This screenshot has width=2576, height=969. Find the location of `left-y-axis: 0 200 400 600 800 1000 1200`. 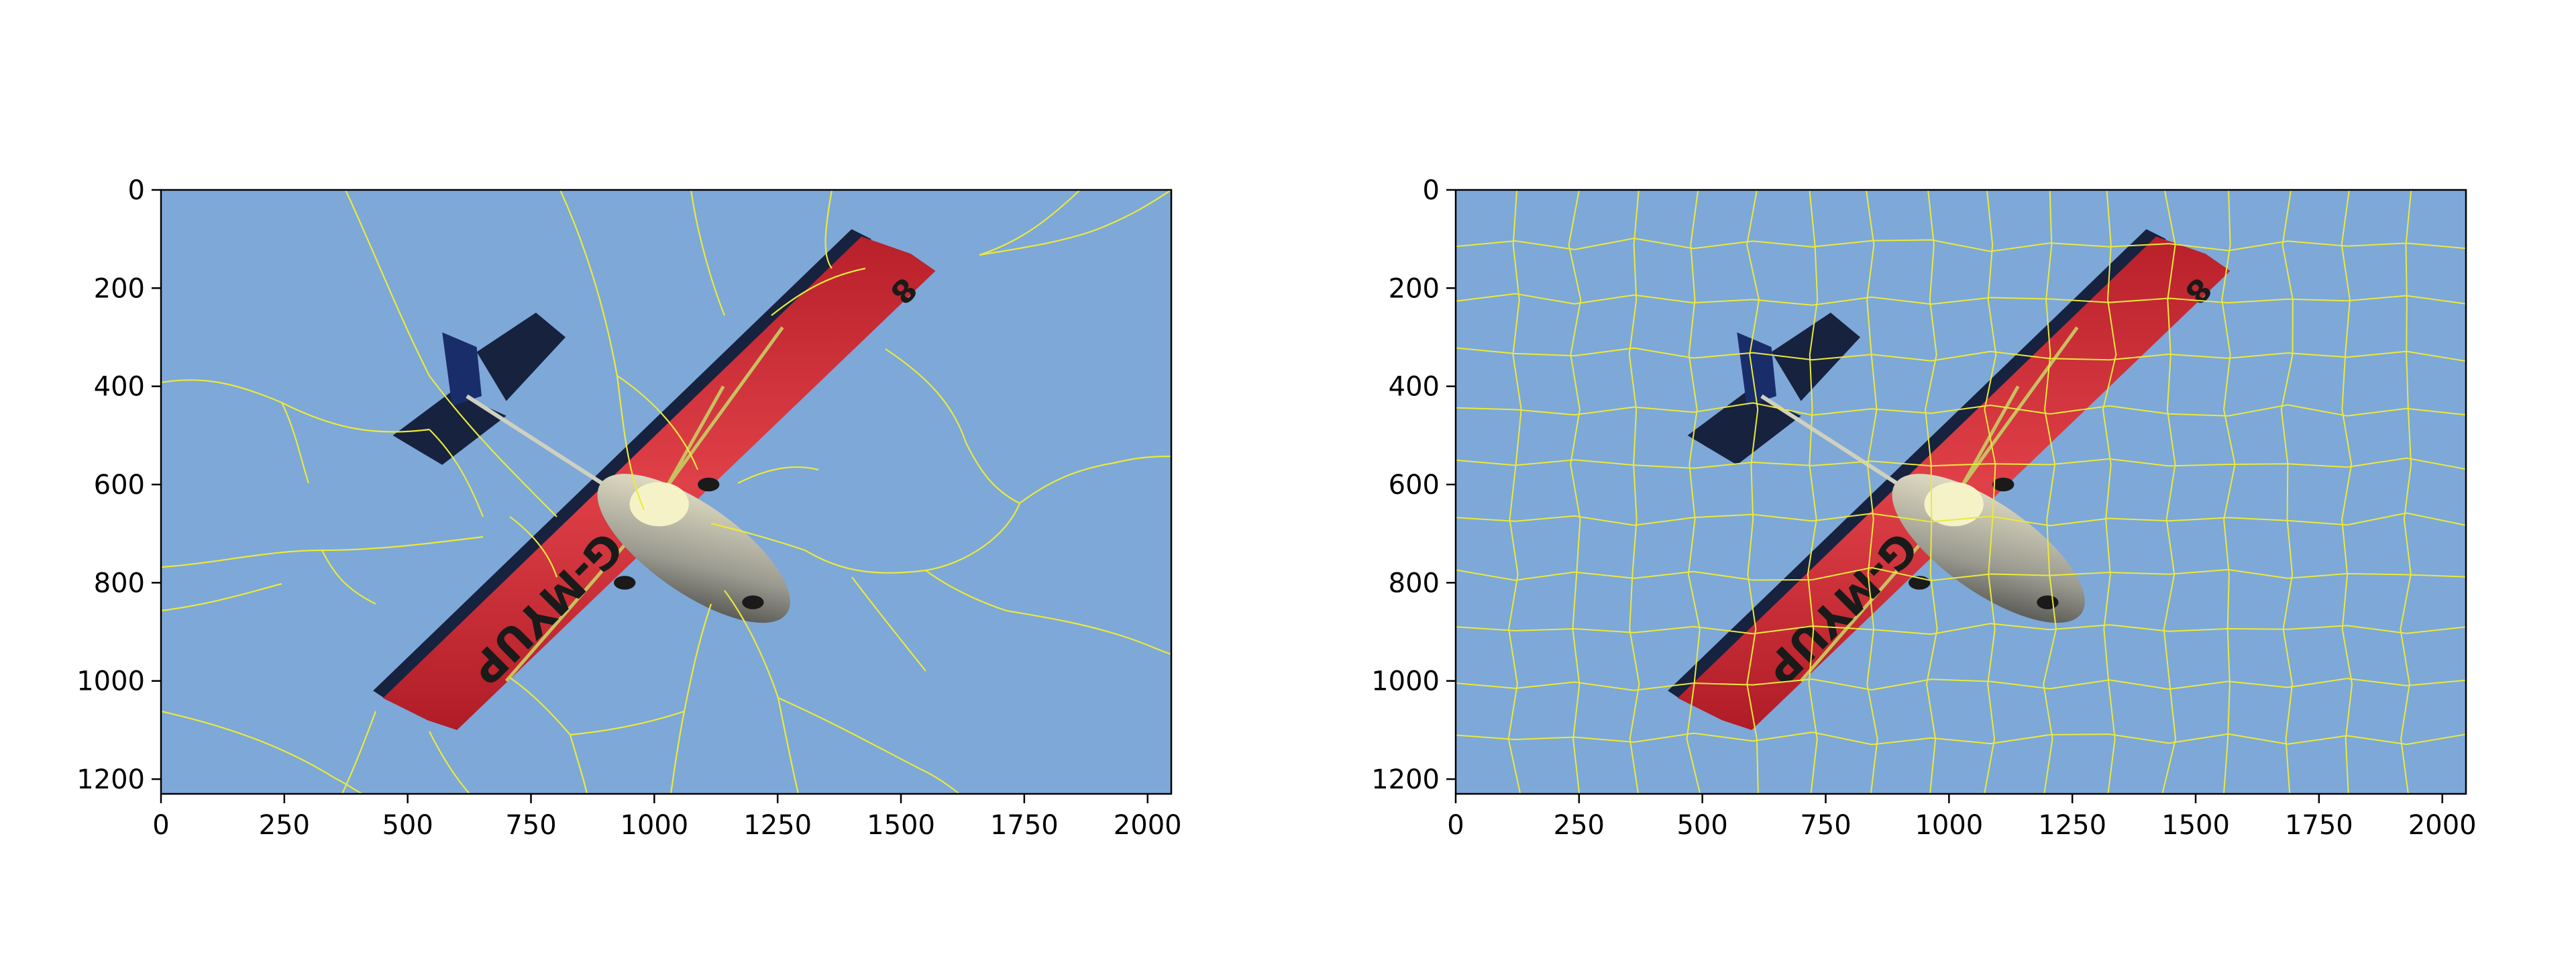

left-y-axis: 0 200 400 600 800 1000 1200 is located at coordinates (118, 485).